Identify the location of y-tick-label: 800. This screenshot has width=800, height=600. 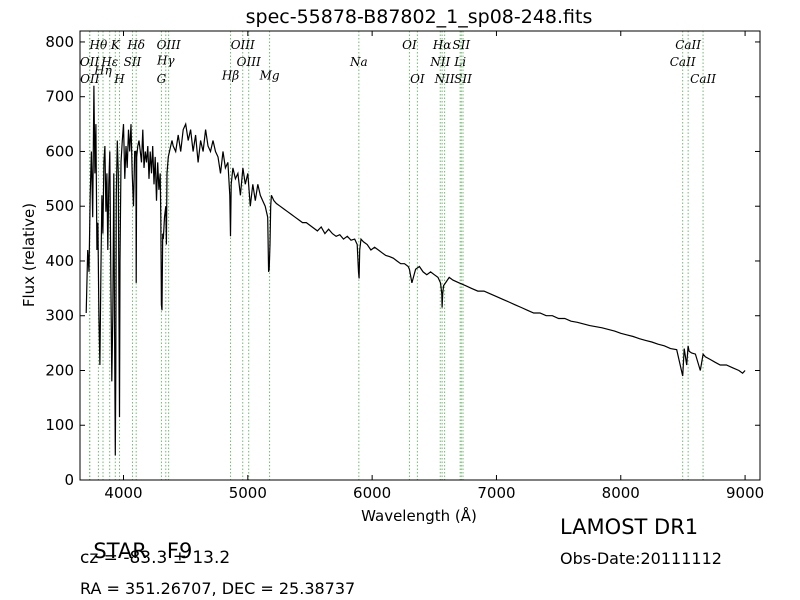
(59, 42).